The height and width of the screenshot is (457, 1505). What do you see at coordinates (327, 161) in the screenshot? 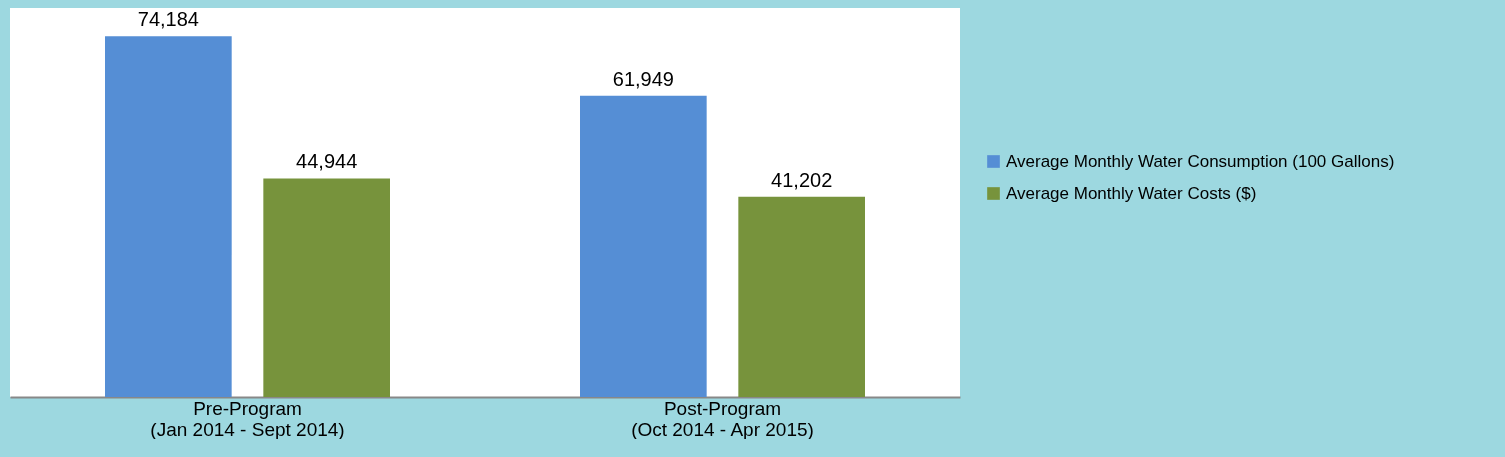
I see `data-label: 44,944` at bounding box center [327, 161].